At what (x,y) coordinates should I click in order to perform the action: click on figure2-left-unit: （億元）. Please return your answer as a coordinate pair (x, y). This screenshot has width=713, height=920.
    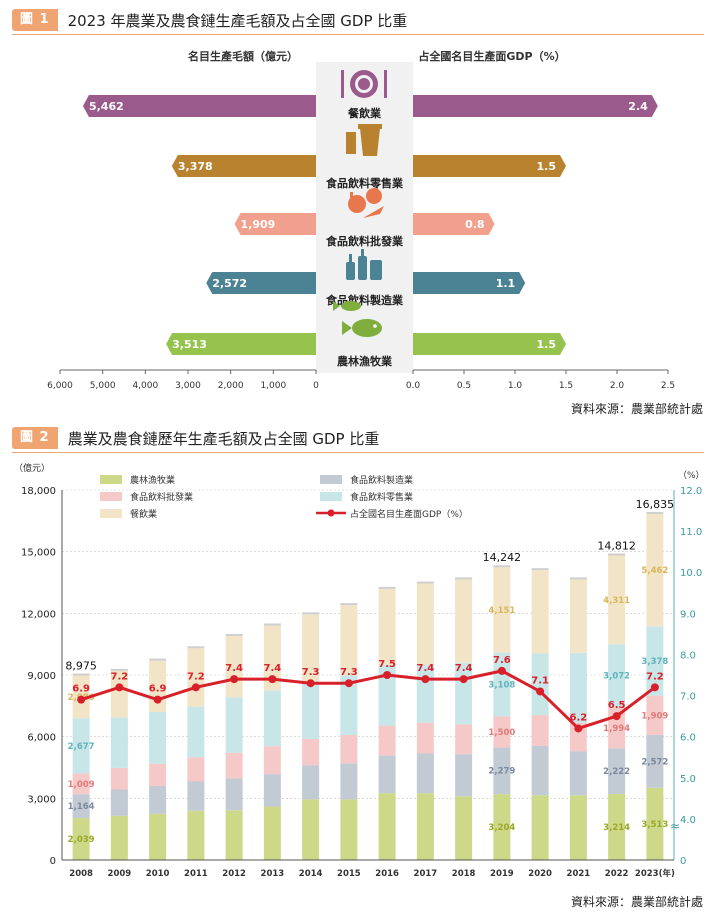
    Looking at the image, I should click on (32, 468).